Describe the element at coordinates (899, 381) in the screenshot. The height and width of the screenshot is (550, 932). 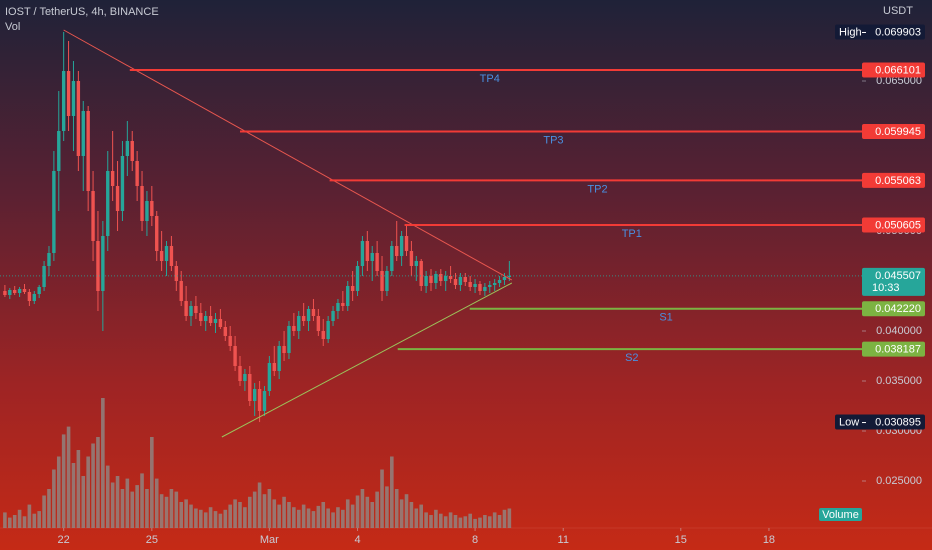
I see `y-tick-label: 0.035000` at that location.